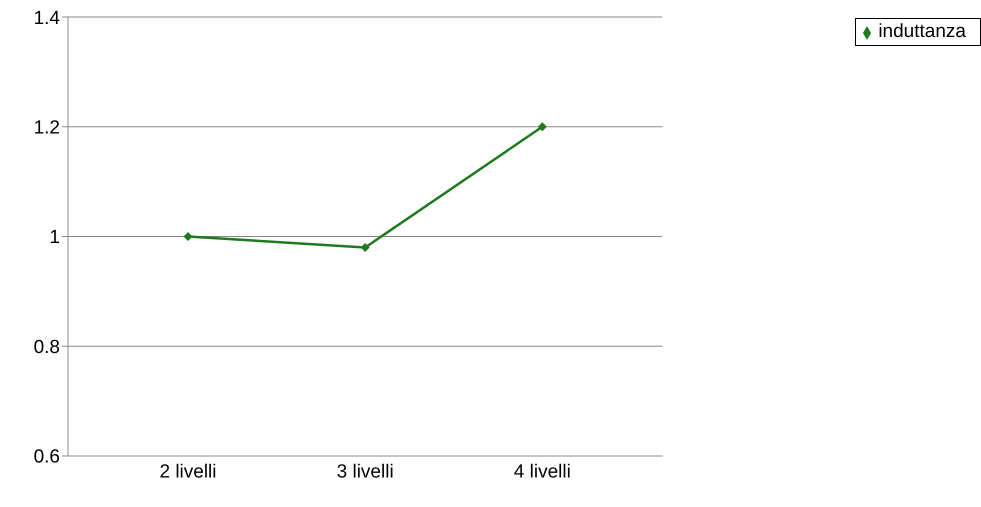  What do you see at coordinates (542, 471) in the screenshot?
I see `x-tick-label: 4 livelli` at bounding box center [542, 471].